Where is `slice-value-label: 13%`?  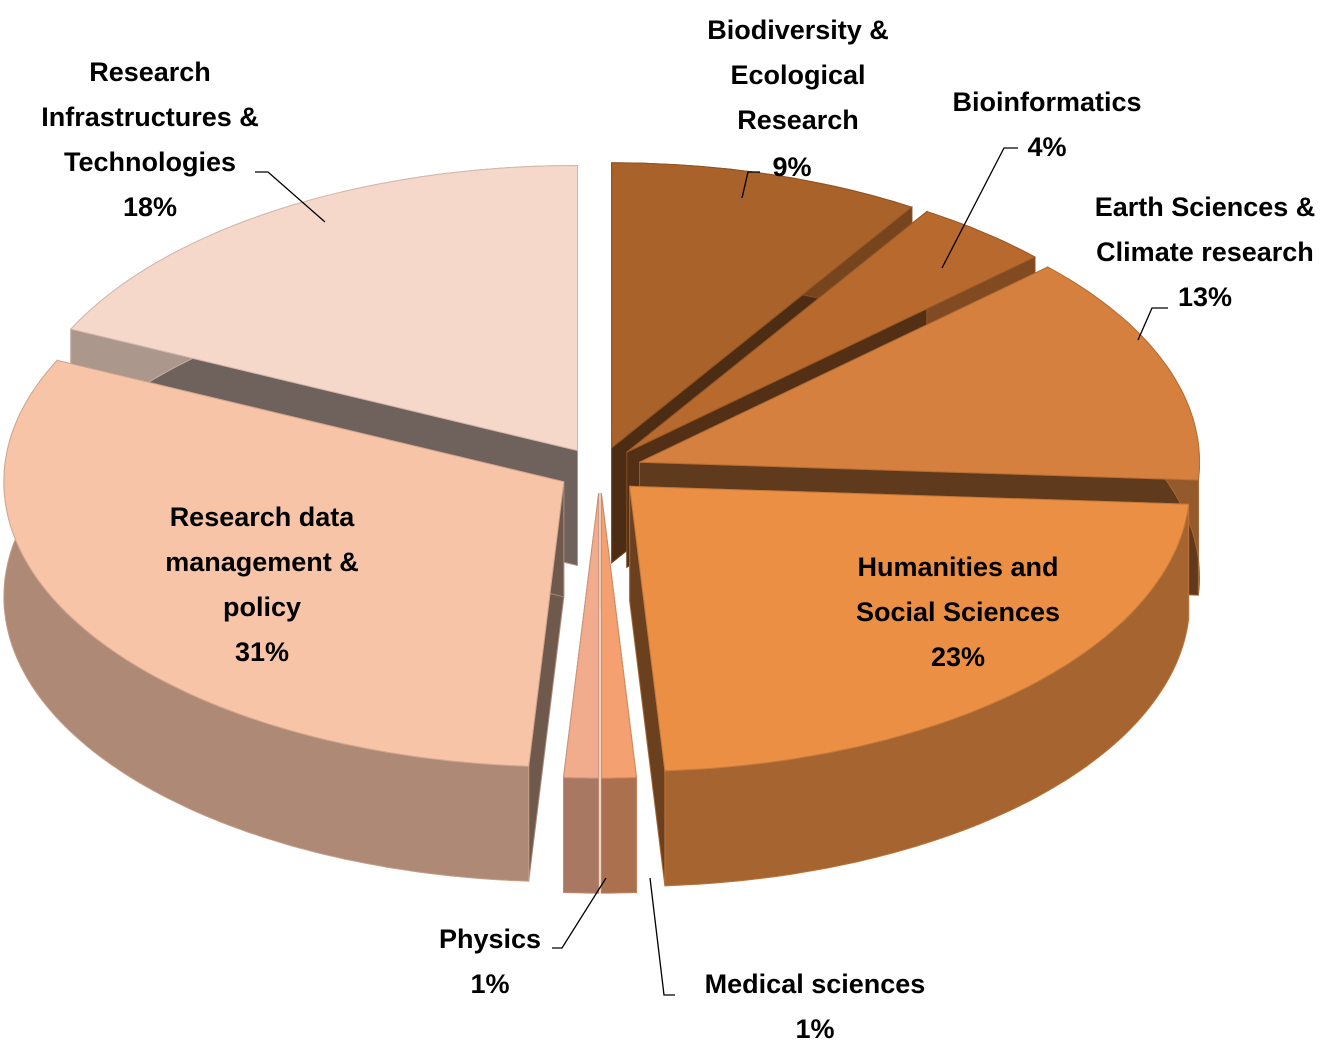
slice-value-label: 13% is located at coordinates (1205, 297).